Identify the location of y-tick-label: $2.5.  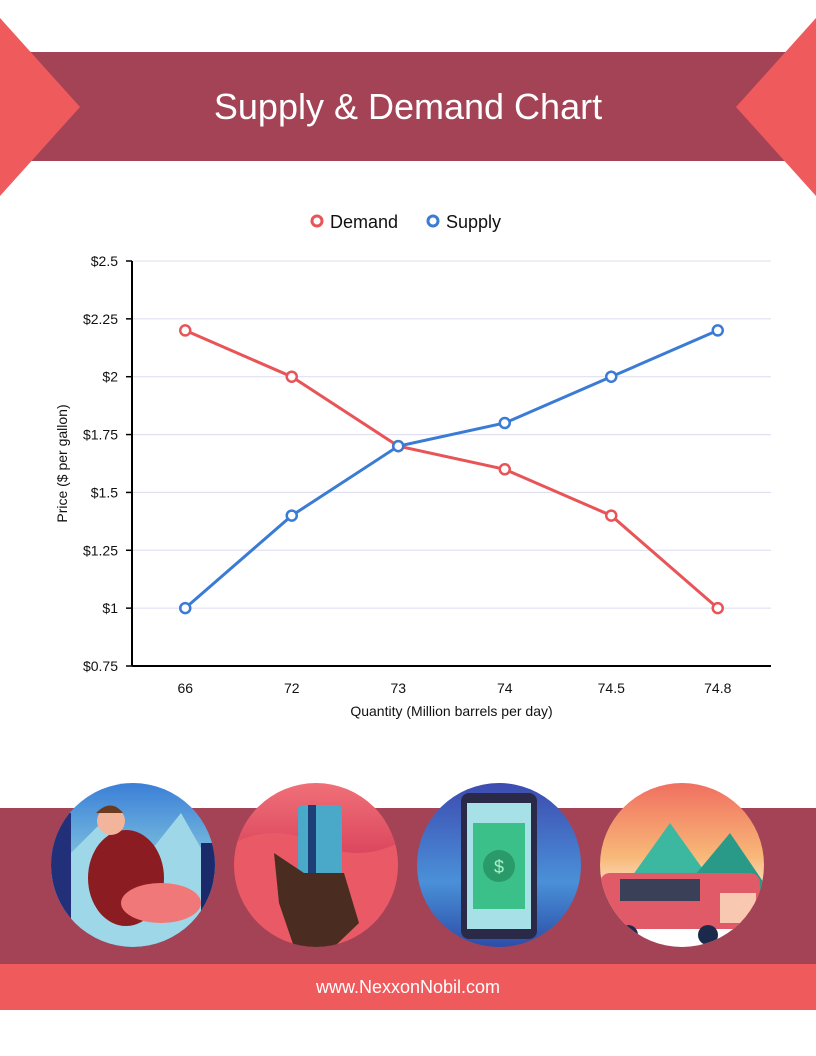
(104, 261).